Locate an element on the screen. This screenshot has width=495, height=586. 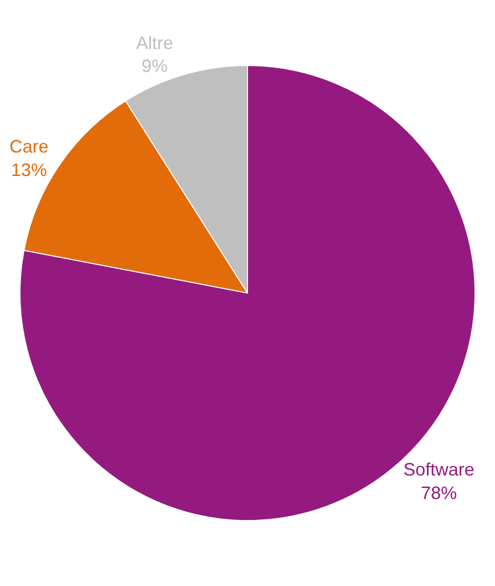
slice-label: Altre is located at coordinates (155, 42).